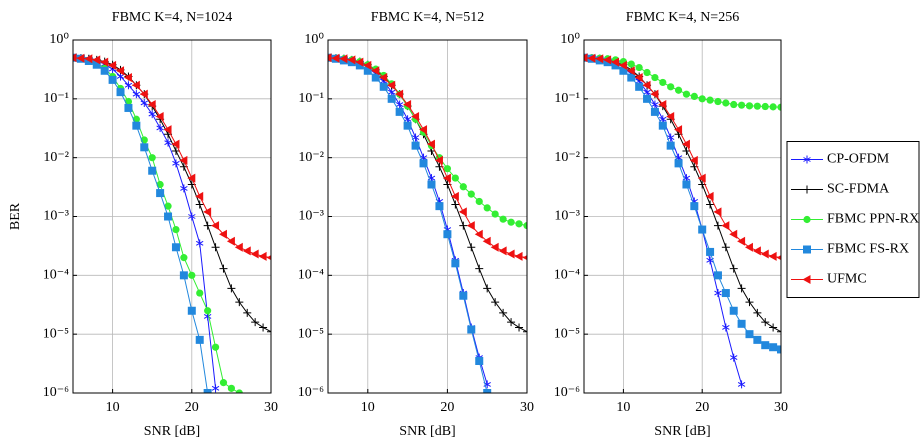 The height and width of the screenshot is (442, 920). What do you see at coordinates (311, 392) in the screenshot?
I see `y-tick-label: 10⁻⁶` at bounding box center [311, 392].